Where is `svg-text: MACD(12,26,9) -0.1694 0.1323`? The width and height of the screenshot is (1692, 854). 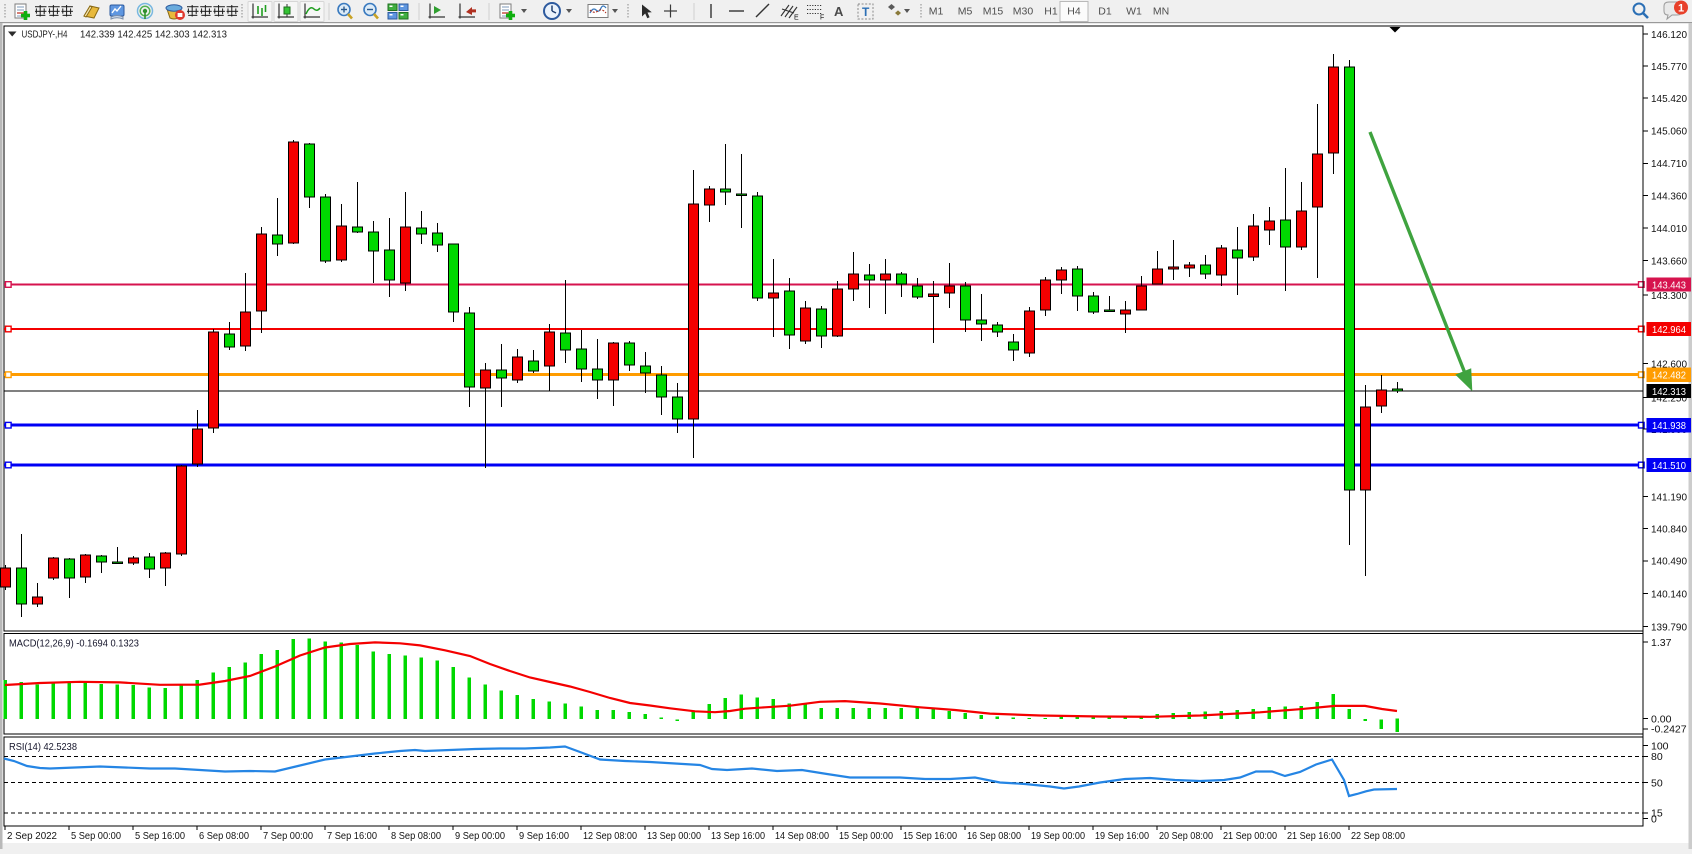
svg-text: MACD(12,26,9) -0.1694 0.1323 is located at coordinates (74, 644).